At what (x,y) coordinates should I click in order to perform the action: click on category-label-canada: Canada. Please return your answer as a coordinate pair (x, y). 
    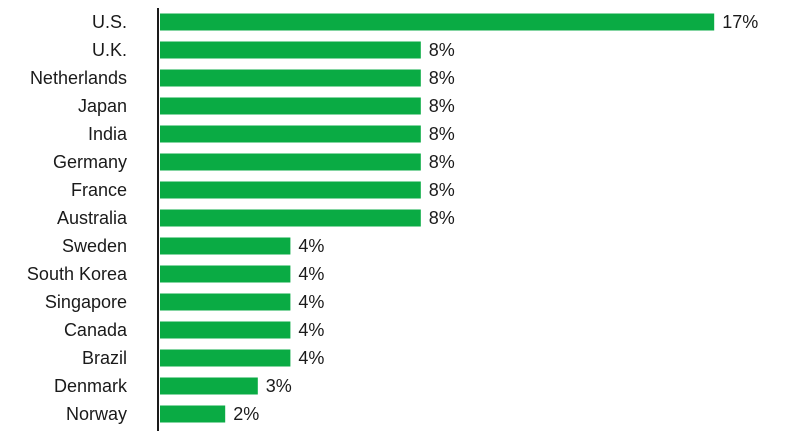
    Looking at the image, I should click on (96, 330).